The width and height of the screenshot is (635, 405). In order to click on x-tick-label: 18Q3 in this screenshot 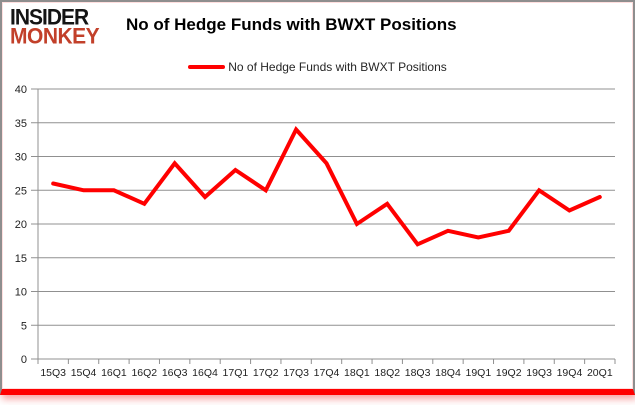, I will do `click(418, 373)`.